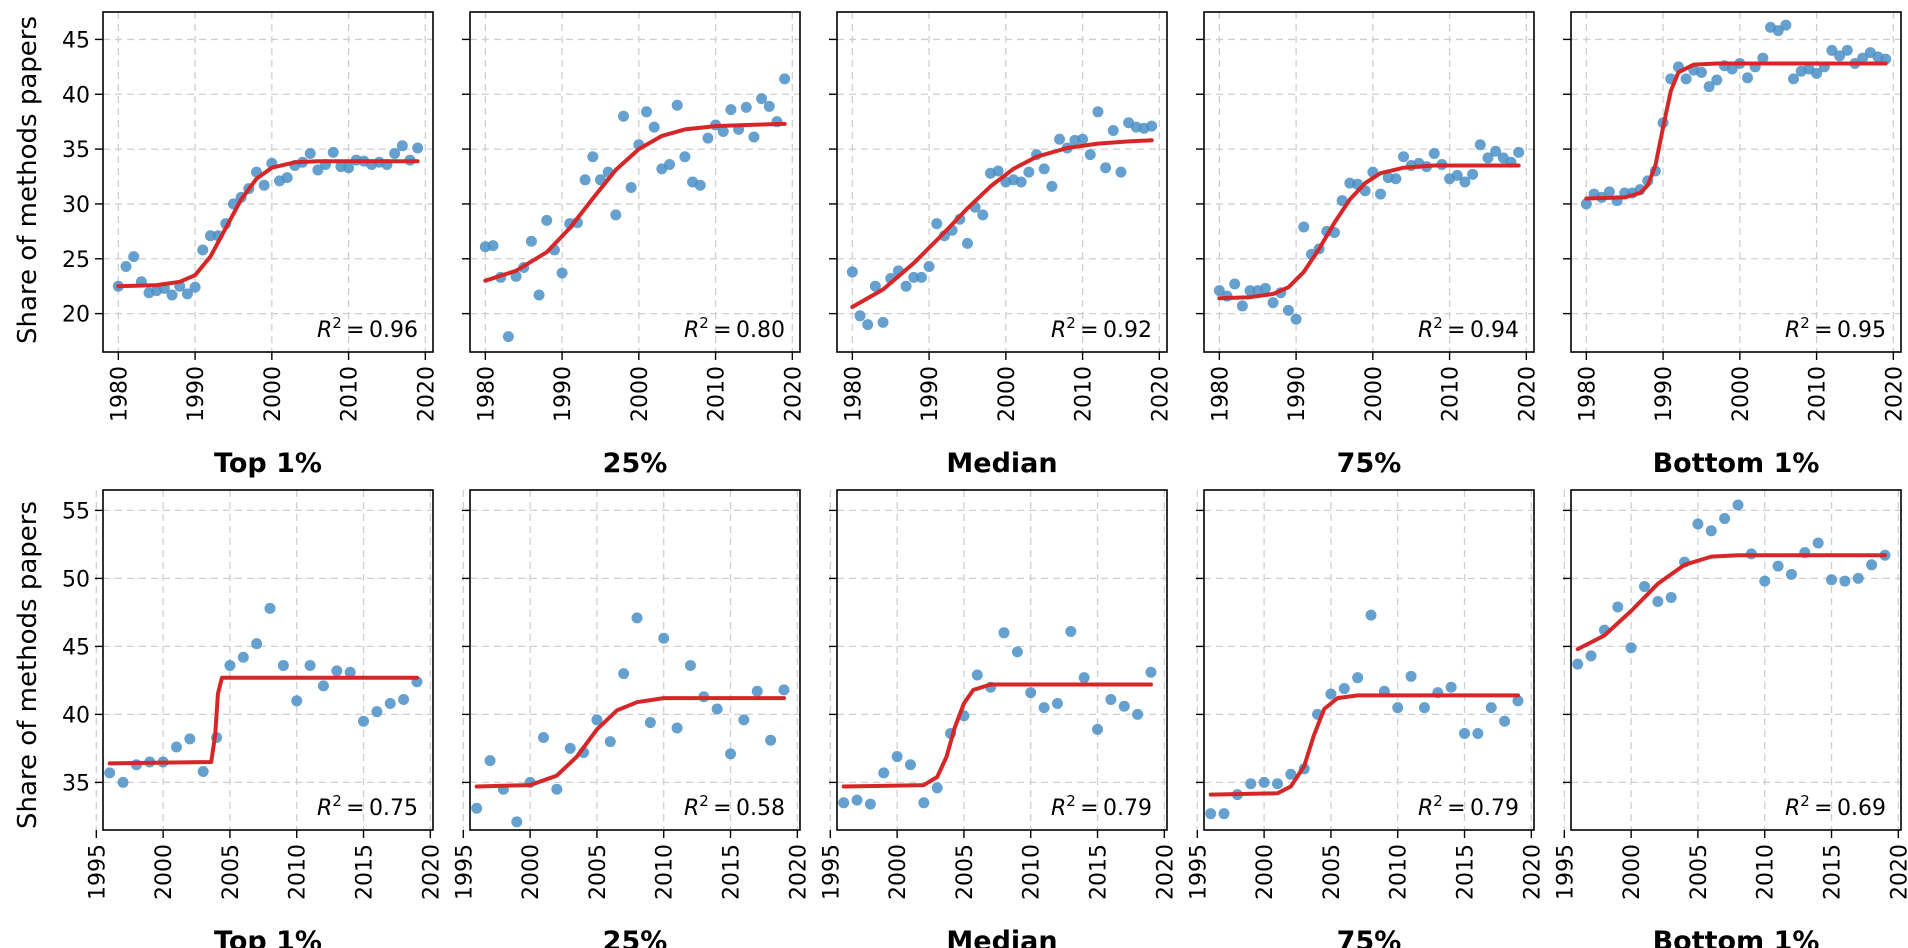 The width and height of the screenshot is (1908, 948). Describe the element at coordinates (635, 937) in the screenshot. I see `panel-title: 25%` at that location.